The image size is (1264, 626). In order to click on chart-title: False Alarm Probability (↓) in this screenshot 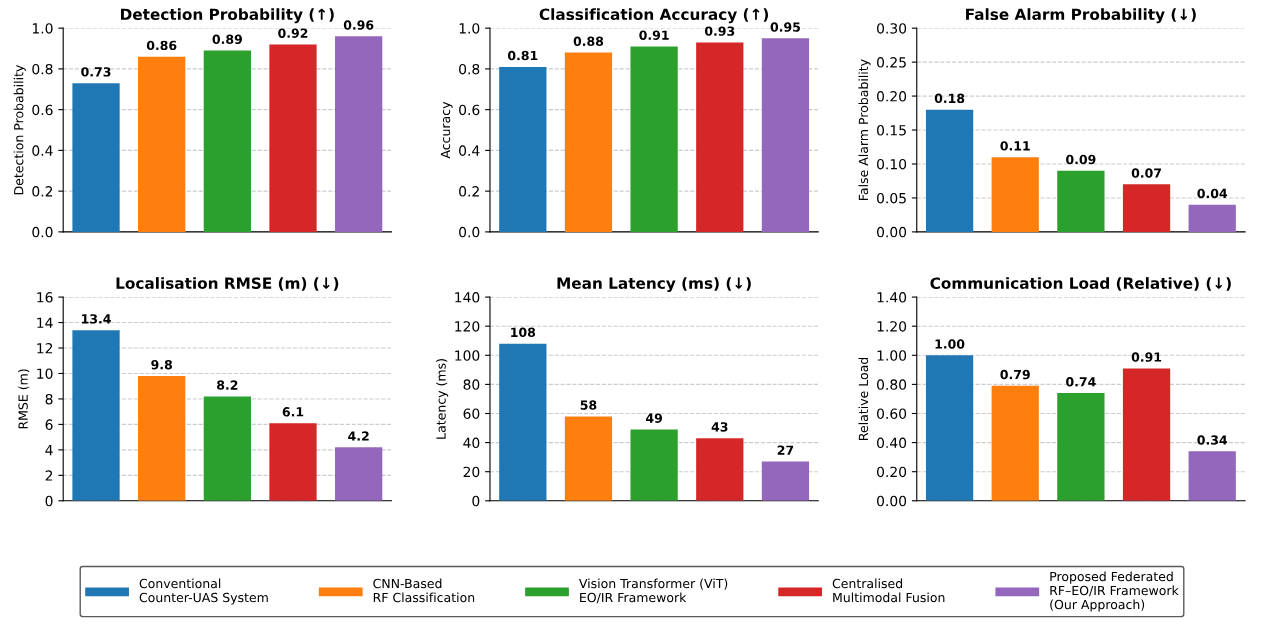, I will do `click(1081, 16)`.